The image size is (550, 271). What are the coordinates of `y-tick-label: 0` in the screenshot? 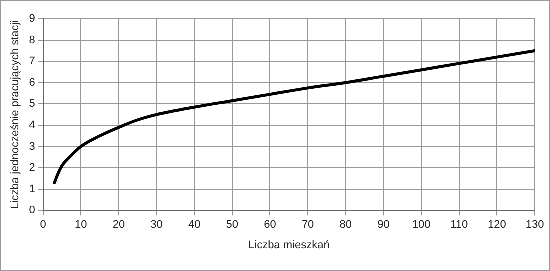 It's located at (32, 210).